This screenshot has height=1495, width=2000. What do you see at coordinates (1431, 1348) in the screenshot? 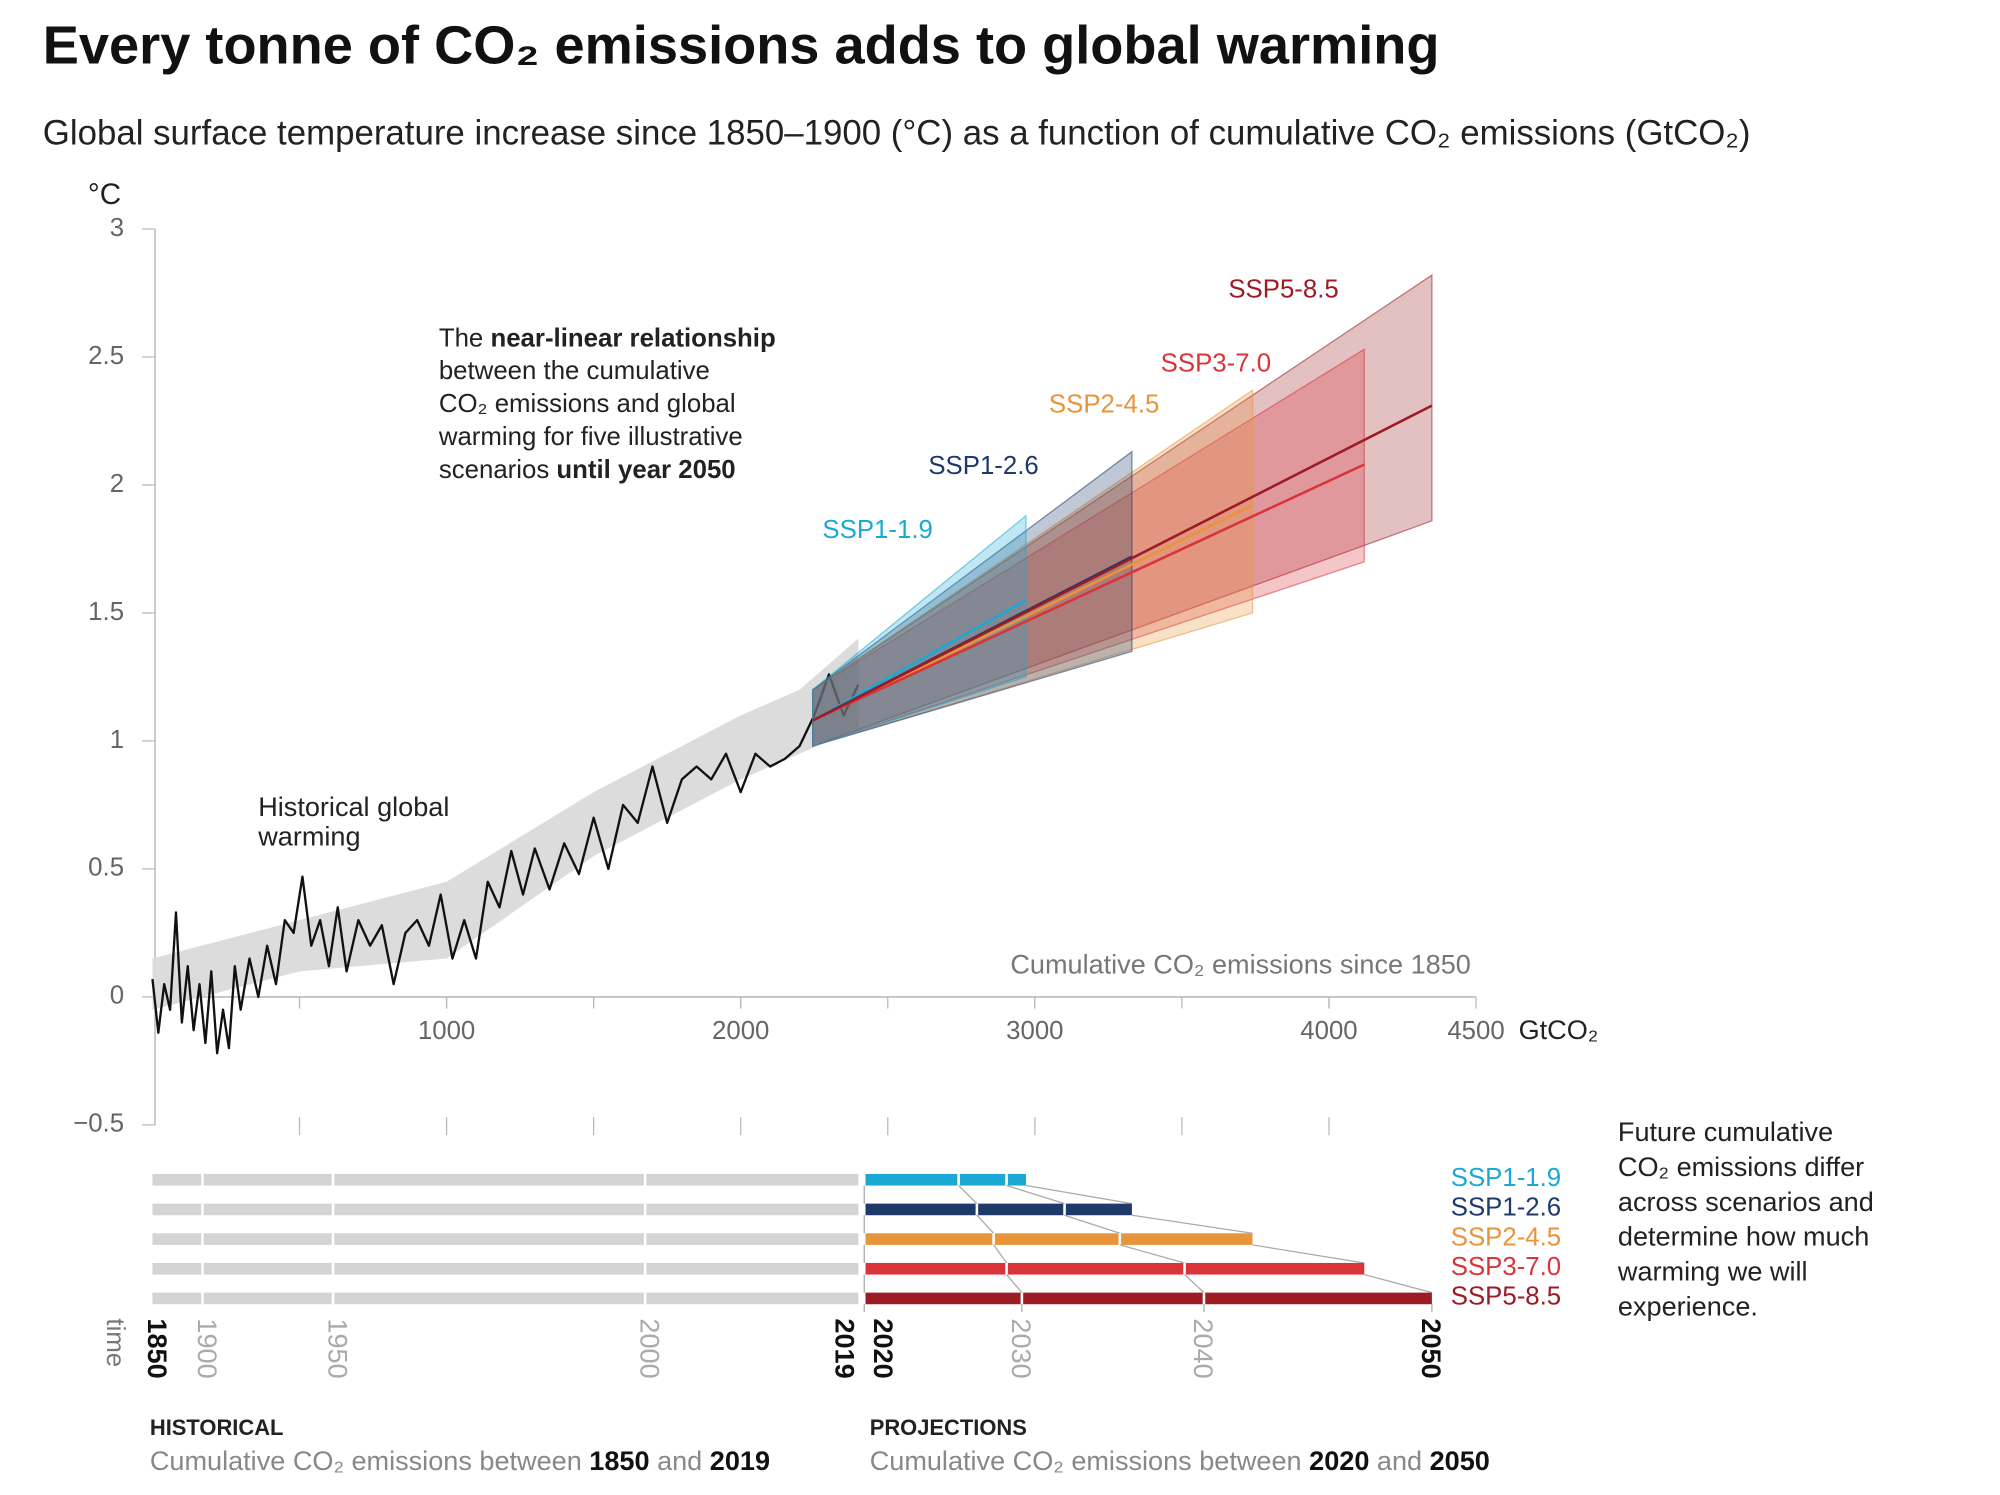
I see `year-label: 2050` at bounding box center [1431, 1348].